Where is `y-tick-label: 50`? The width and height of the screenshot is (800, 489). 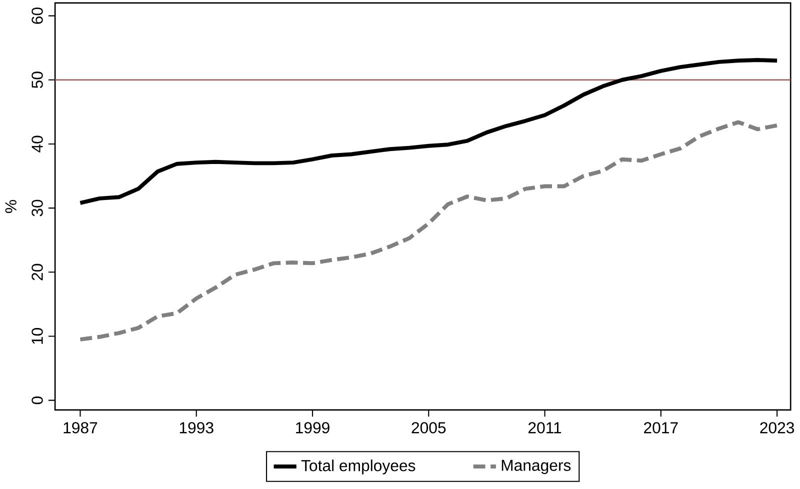
y-tick-label: 50 is located at coordinates (37, 79).